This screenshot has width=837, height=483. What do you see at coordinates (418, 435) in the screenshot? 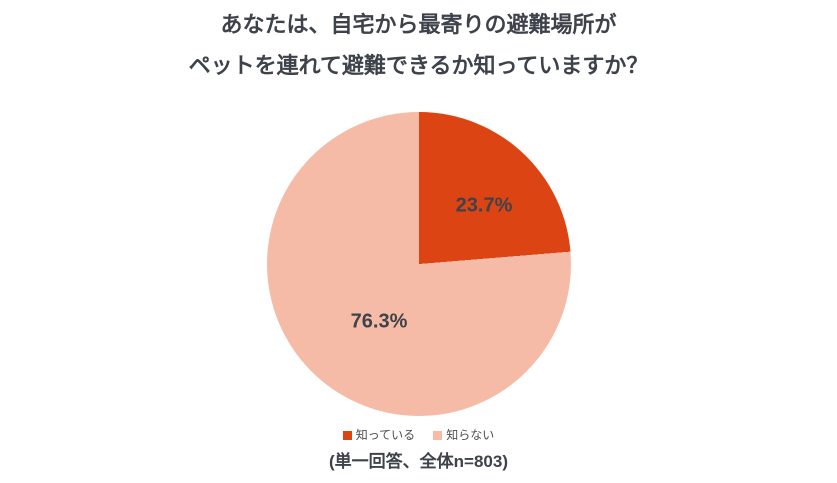
I see `chart-legend: 知っている 知らない` at bounding box center [418, 435].